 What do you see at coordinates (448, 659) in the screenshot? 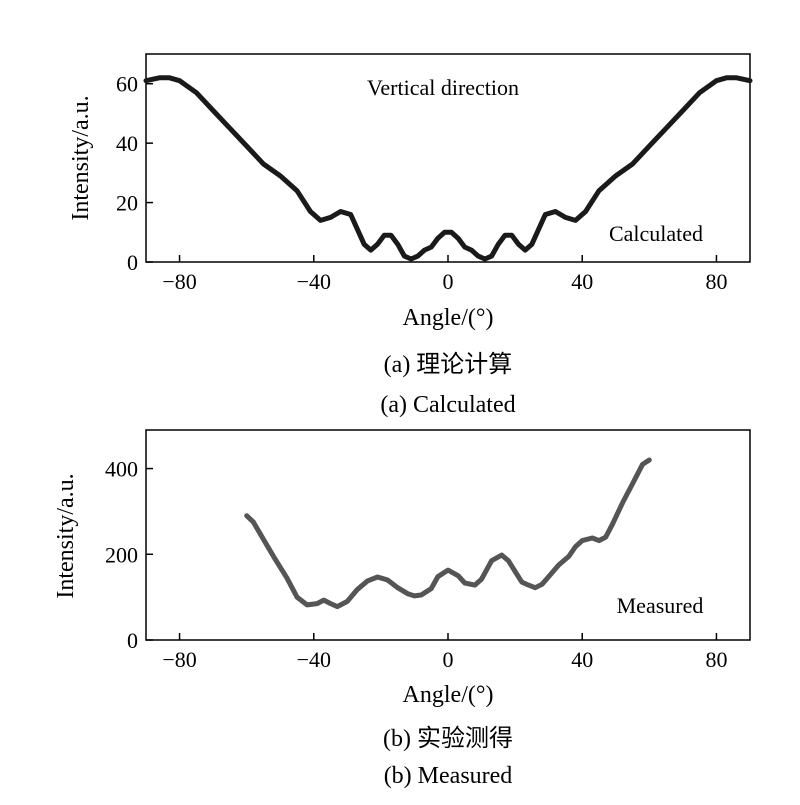
I see `panel-b-xtick-label: 0` at bounding box center [448, 659].